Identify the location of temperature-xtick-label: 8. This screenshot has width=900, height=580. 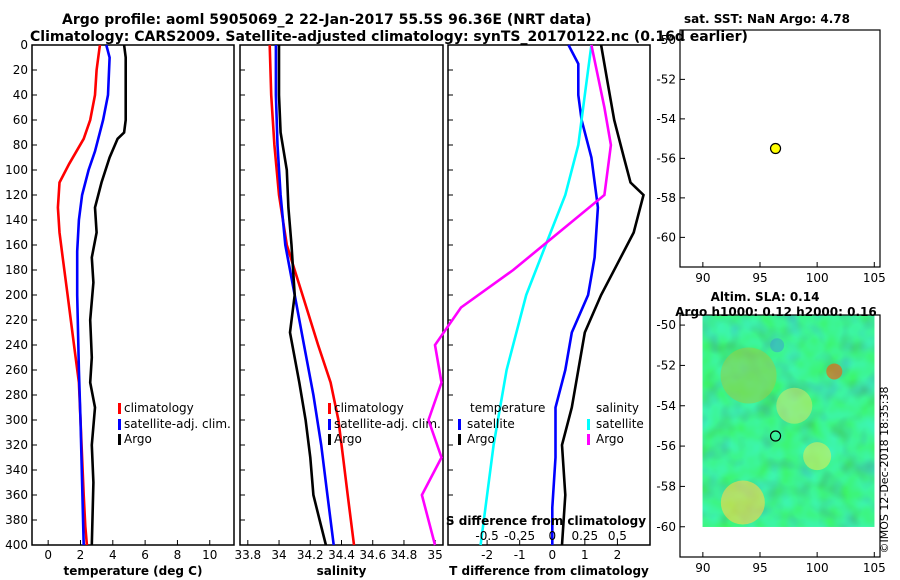
(178, 555).